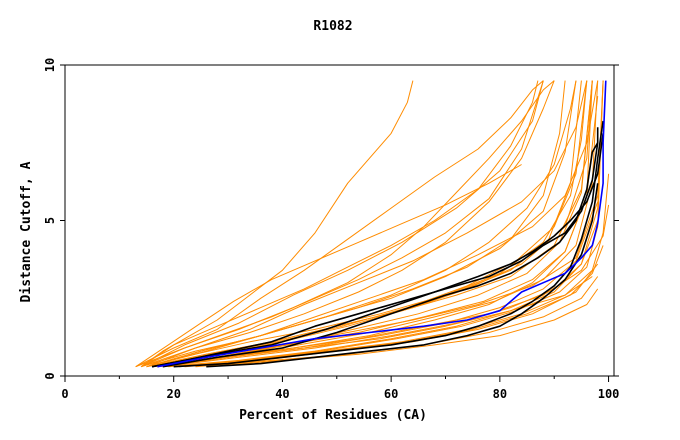  I want to click on x-tick-label-80: 80, so click(500, 394).